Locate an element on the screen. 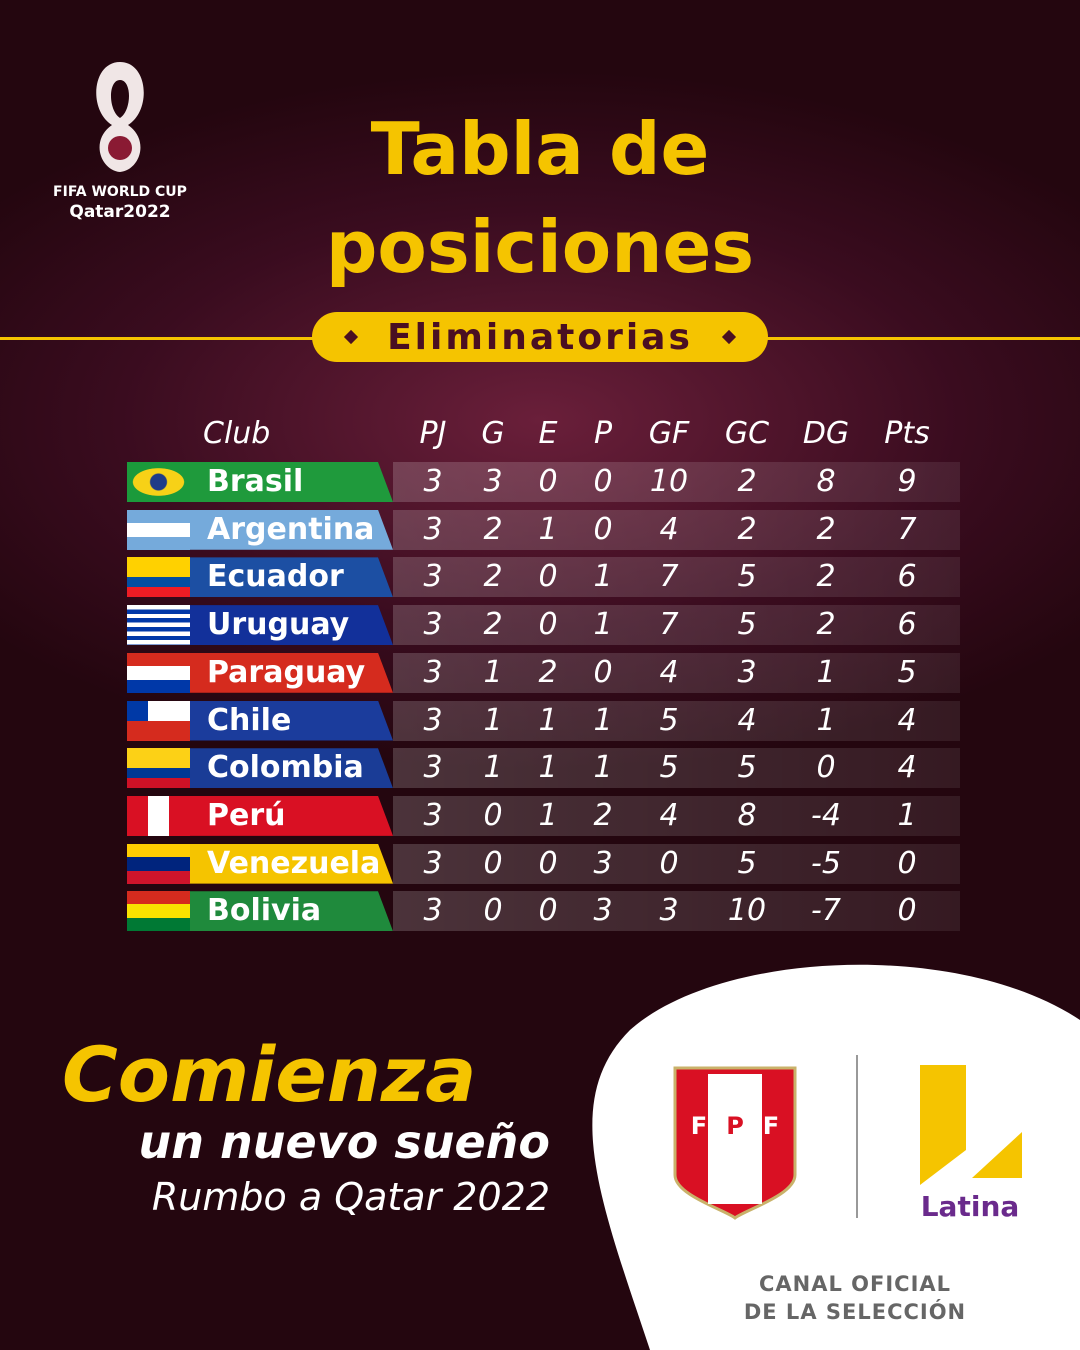  table-row: Ecuador 3 2 0 1 7 5 2 6 is located at coordinates (543, 577).